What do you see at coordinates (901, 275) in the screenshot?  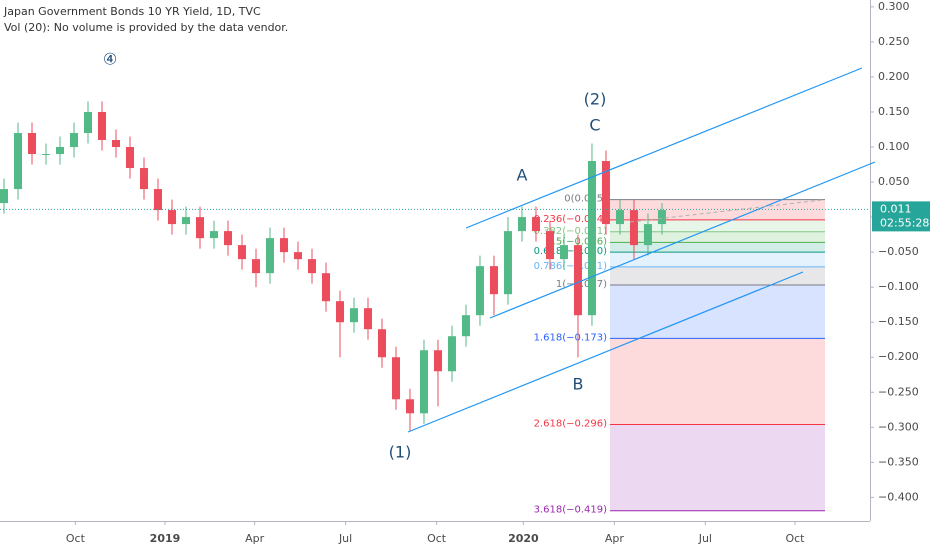 I see `price-axis-bg` at bounding box center [901, 275].